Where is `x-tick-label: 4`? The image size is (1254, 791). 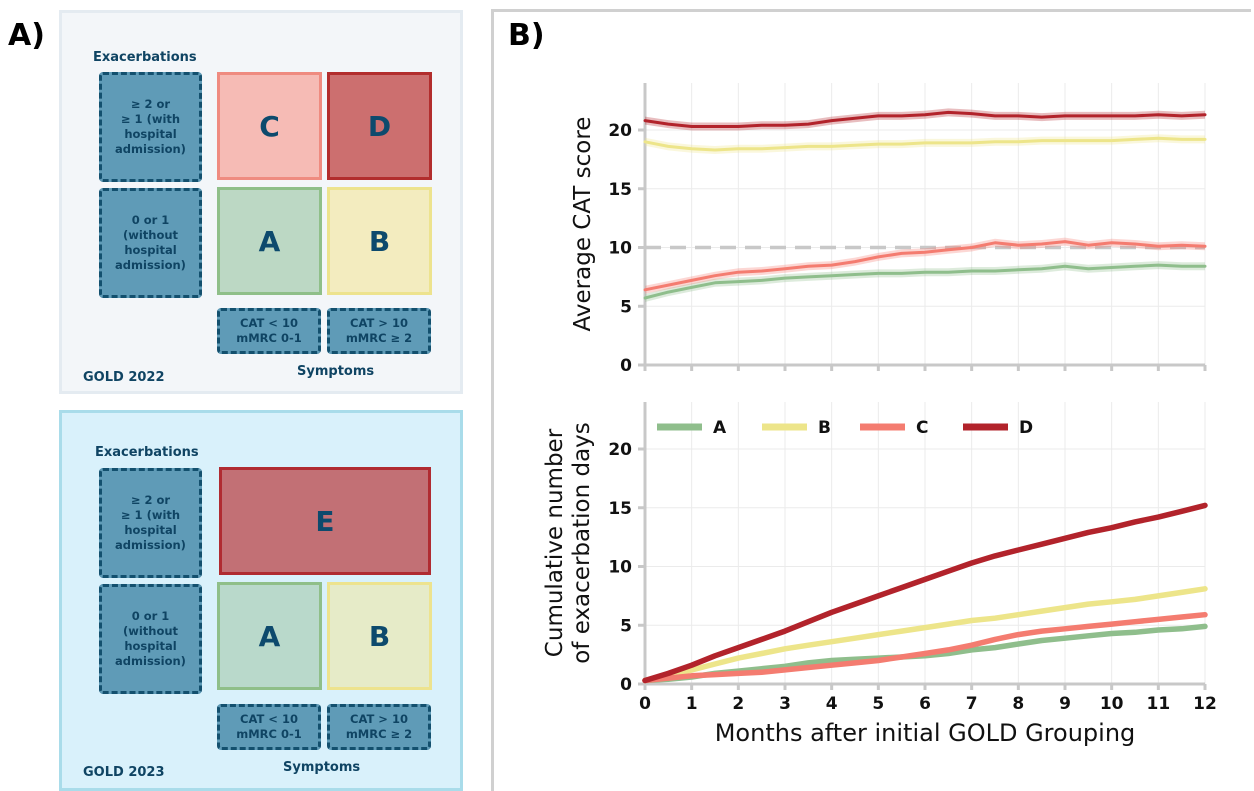
x-tick-label: 4 is located at coordinates (832, 704).